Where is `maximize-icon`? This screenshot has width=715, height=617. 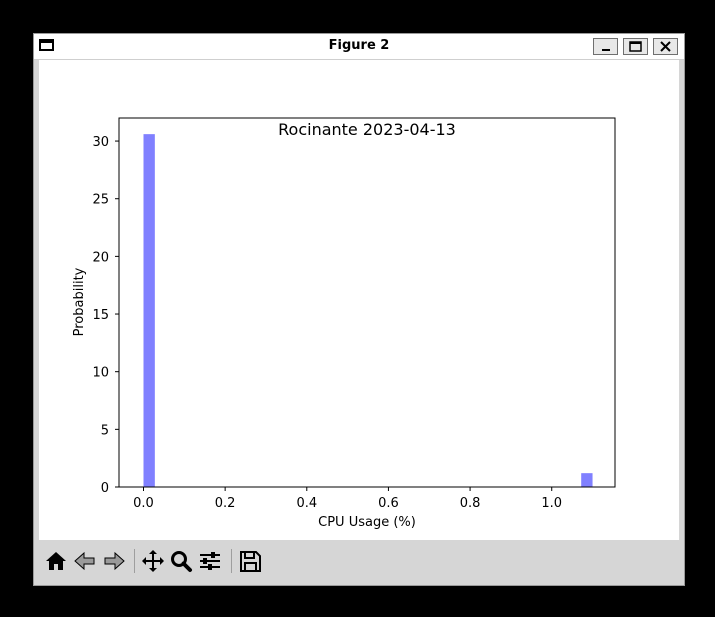 maximize-icon is located at coordinates (635, 46).